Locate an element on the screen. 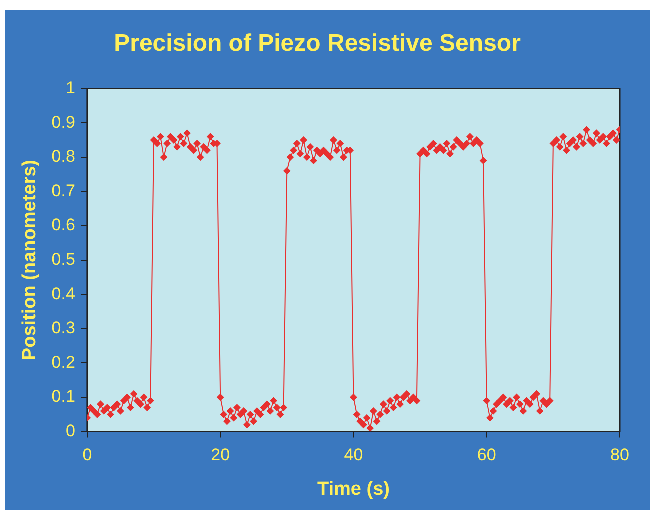 Image resolution: width=655 pixels, height=521 pixels. x-tick-label: 0 is located at coordinates (87, 455).